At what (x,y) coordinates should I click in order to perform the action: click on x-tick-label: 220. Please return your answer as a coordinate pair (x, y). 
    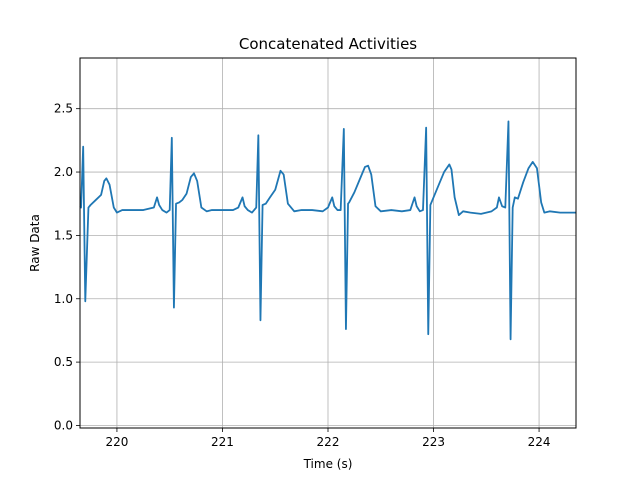
    Looking at the image, I should click on (116, 442).